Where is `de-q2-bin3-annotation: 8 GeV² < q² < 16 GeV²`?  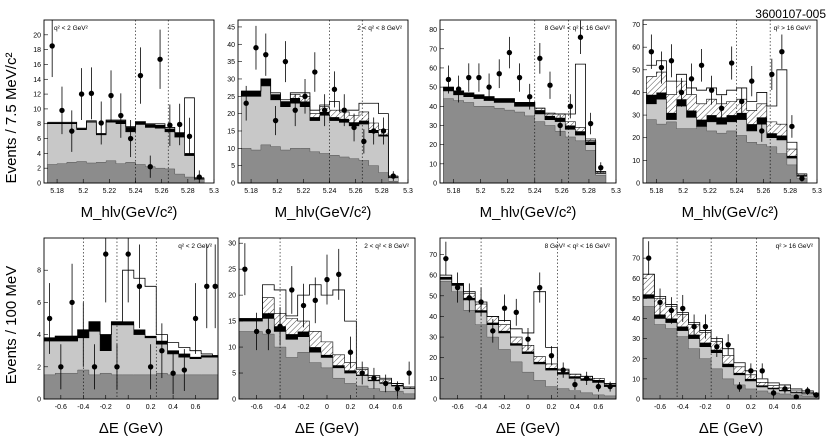
de-q2-bin3-annotation: 8 GeV² < q² < 16 GeV² is located at coordinates (578, 246).